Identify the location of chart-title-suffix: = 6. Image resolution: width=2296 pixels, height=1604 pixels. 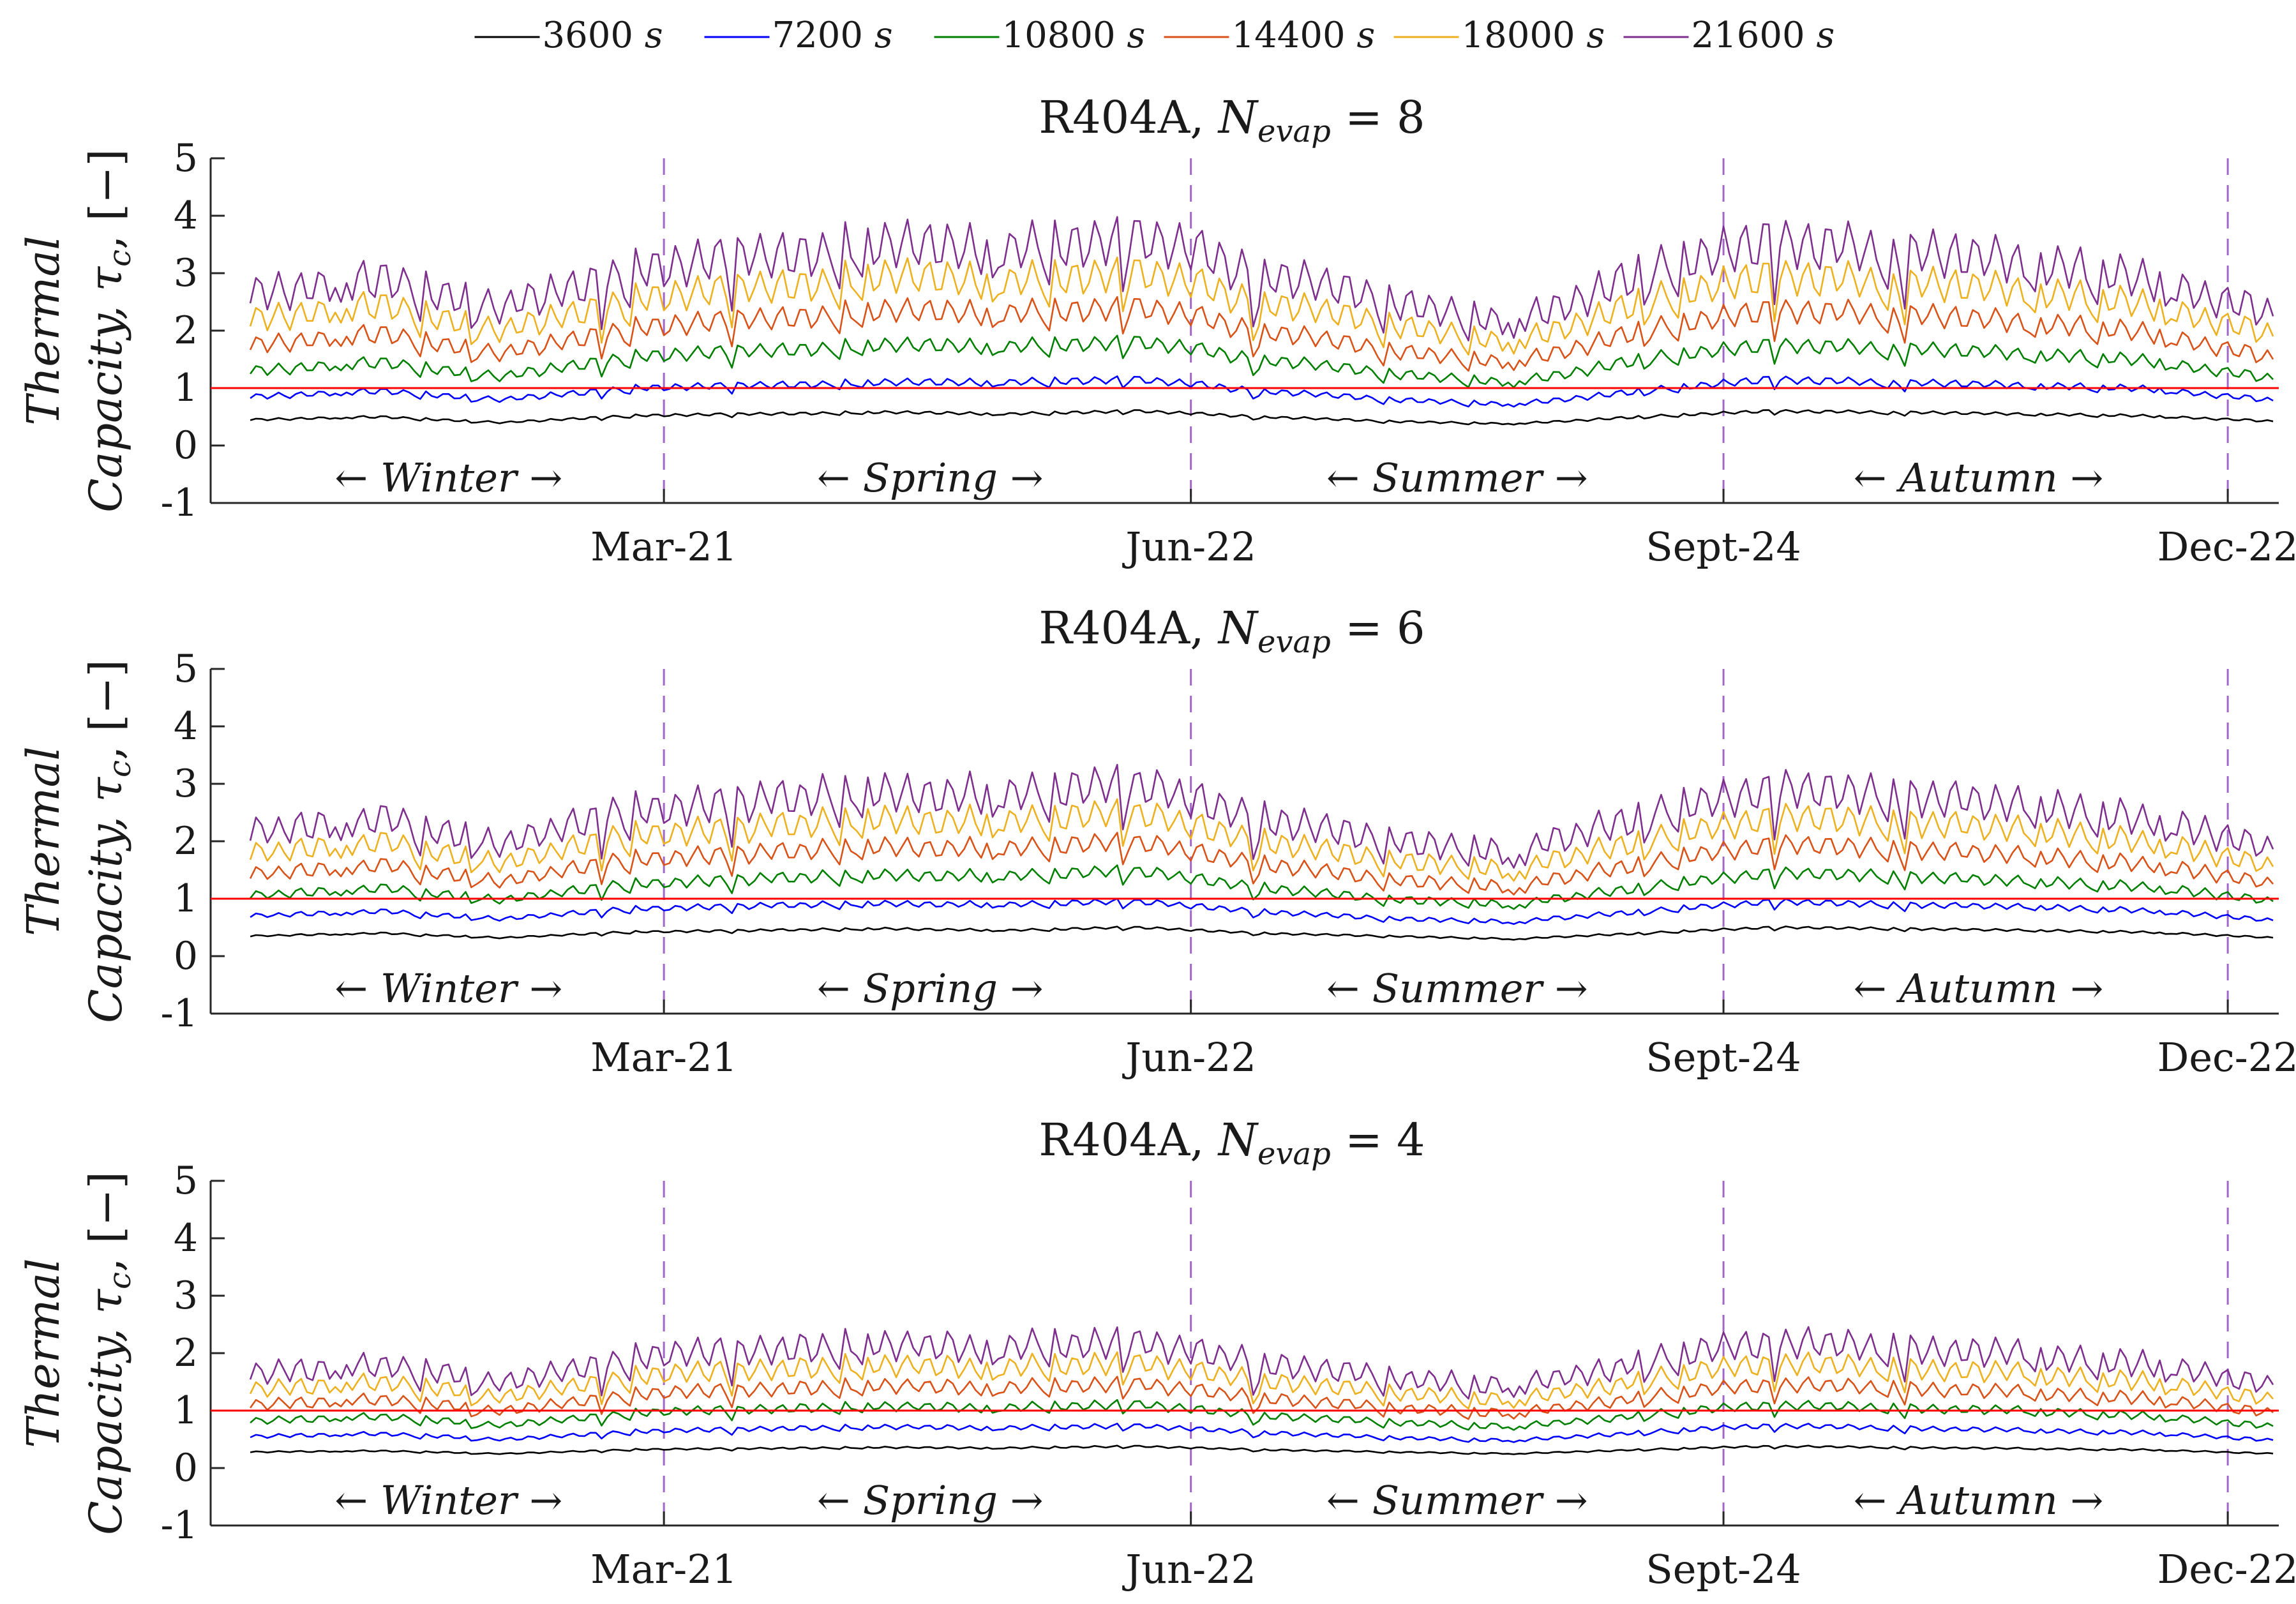
(1378, 628).